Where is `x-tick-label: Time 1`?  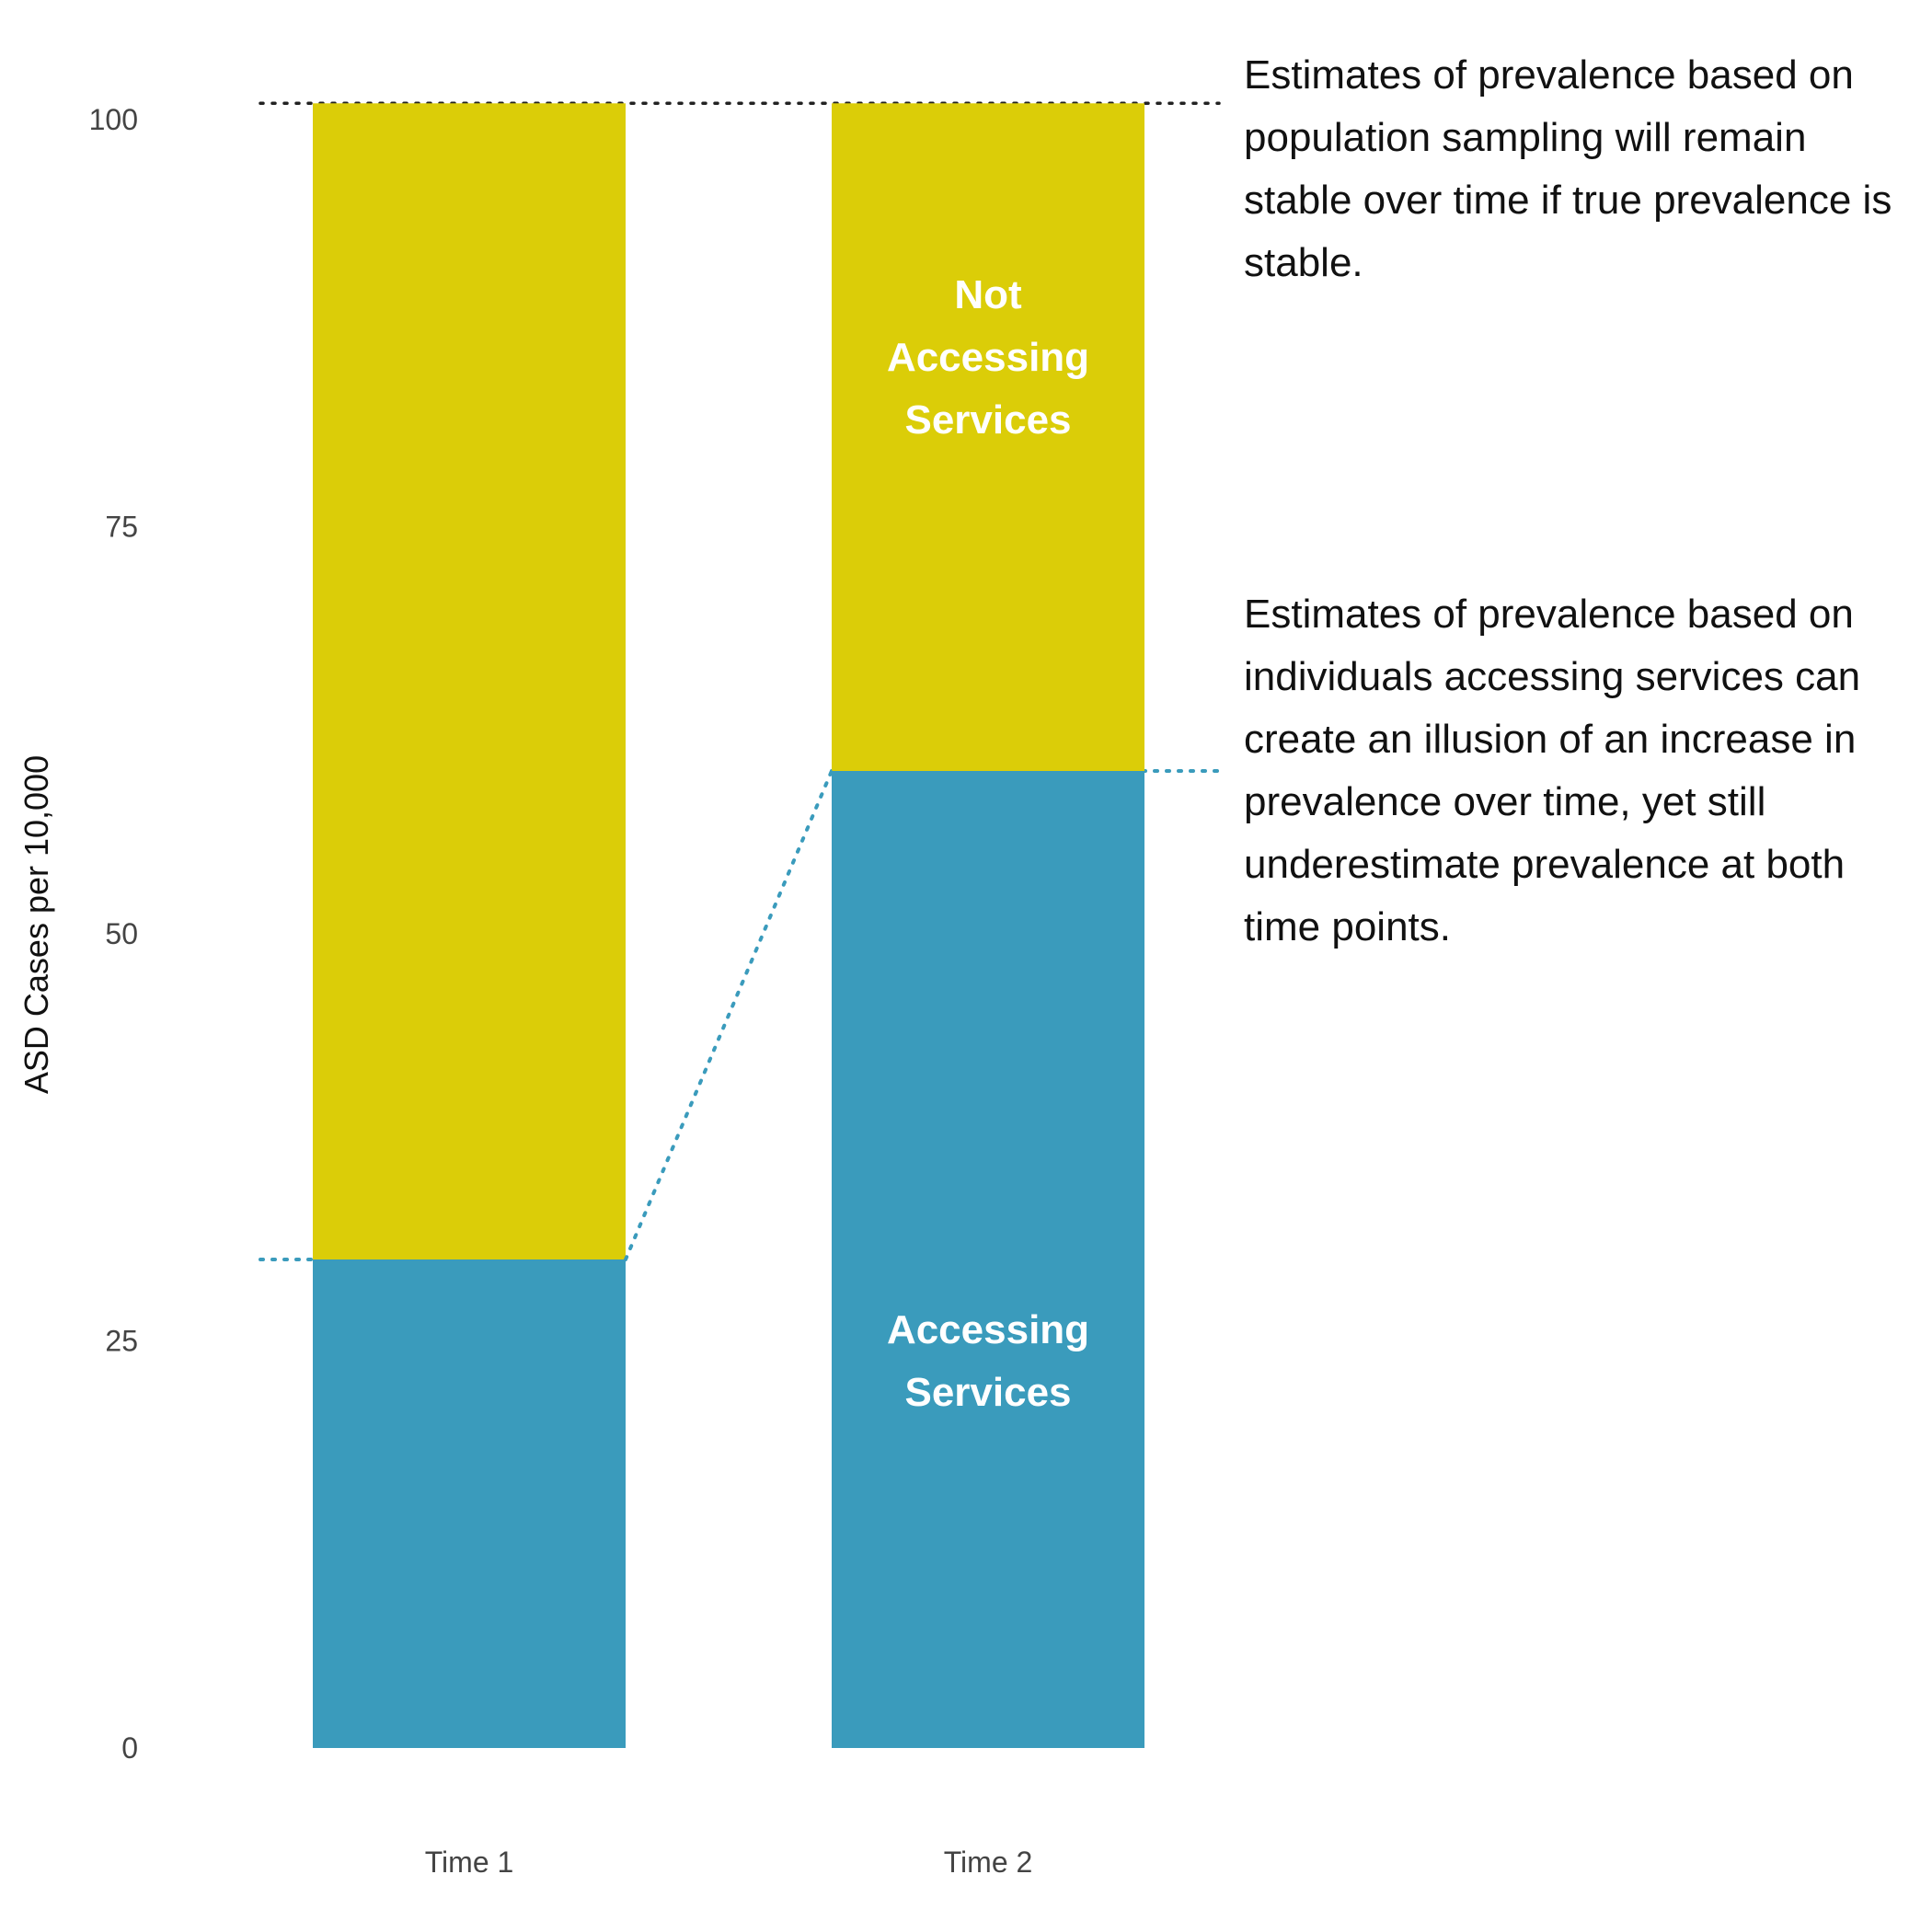
x-tick-label: Time 1 is located at coordinates (469, 1862).